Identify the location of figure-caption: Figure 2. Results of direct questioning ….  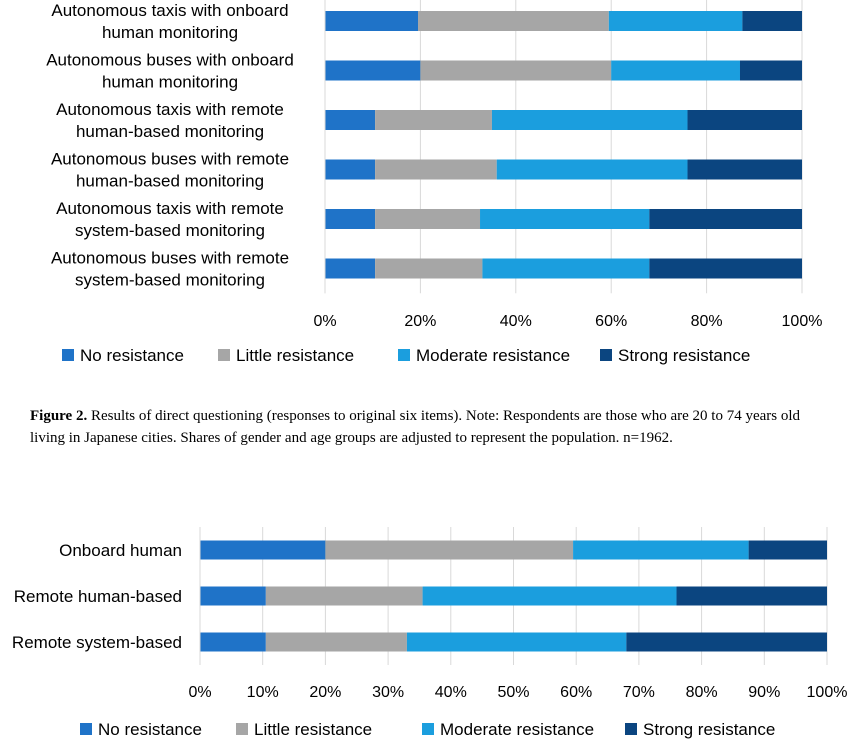
(430, 427).